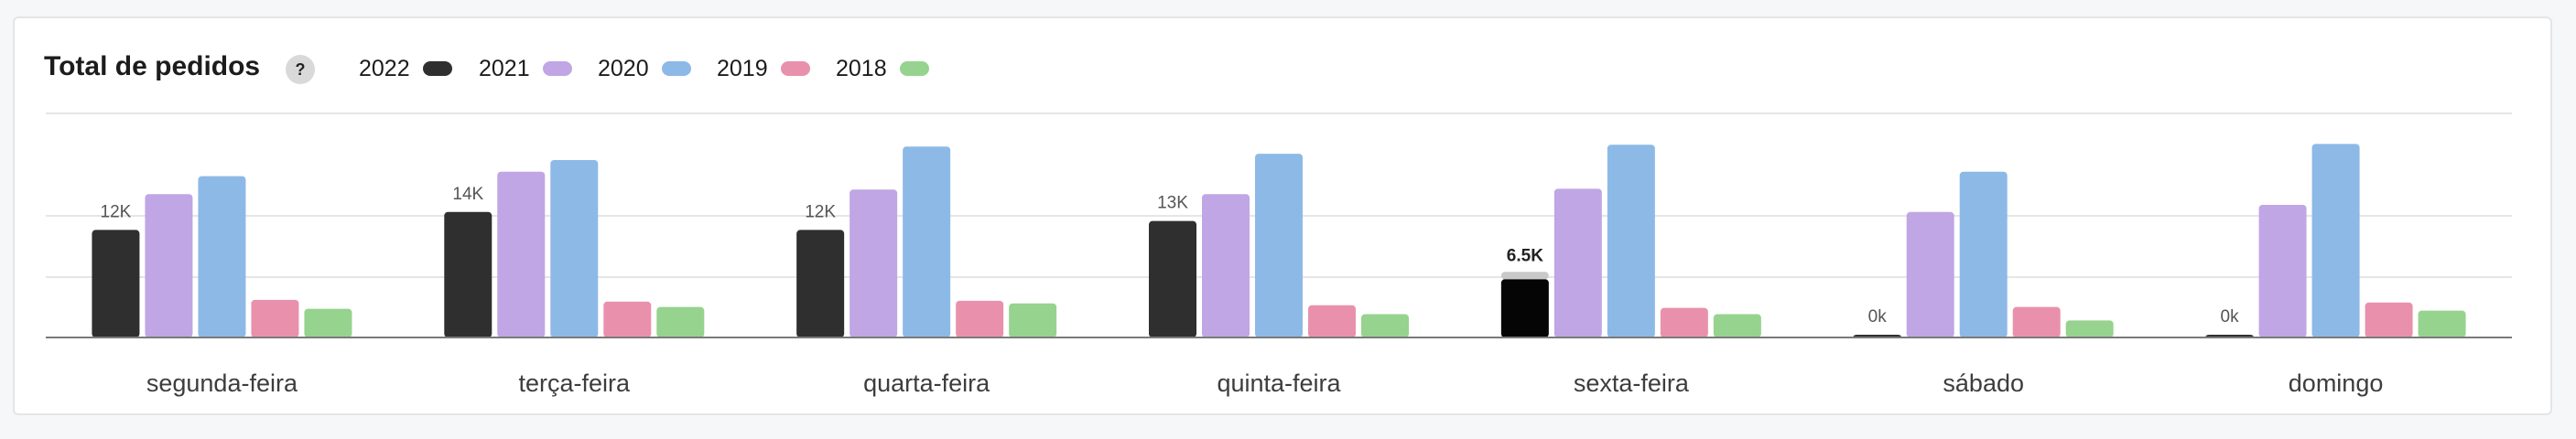 Image resolution: width=2576 pixels, height=439 pixels. What do you see at coordinates (300, 69) in the screenshot?
I see `help-icon: ?` at bounding box center [300, 69].